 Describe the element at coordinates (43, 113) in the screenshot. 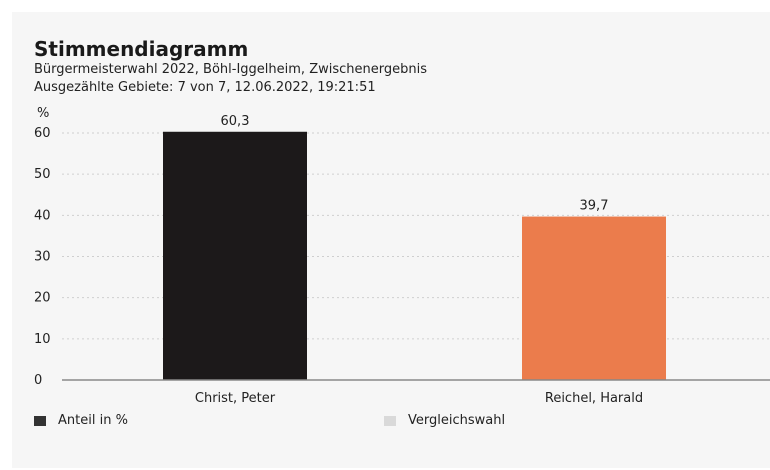

I see `y-axis-unit: %` at that location.